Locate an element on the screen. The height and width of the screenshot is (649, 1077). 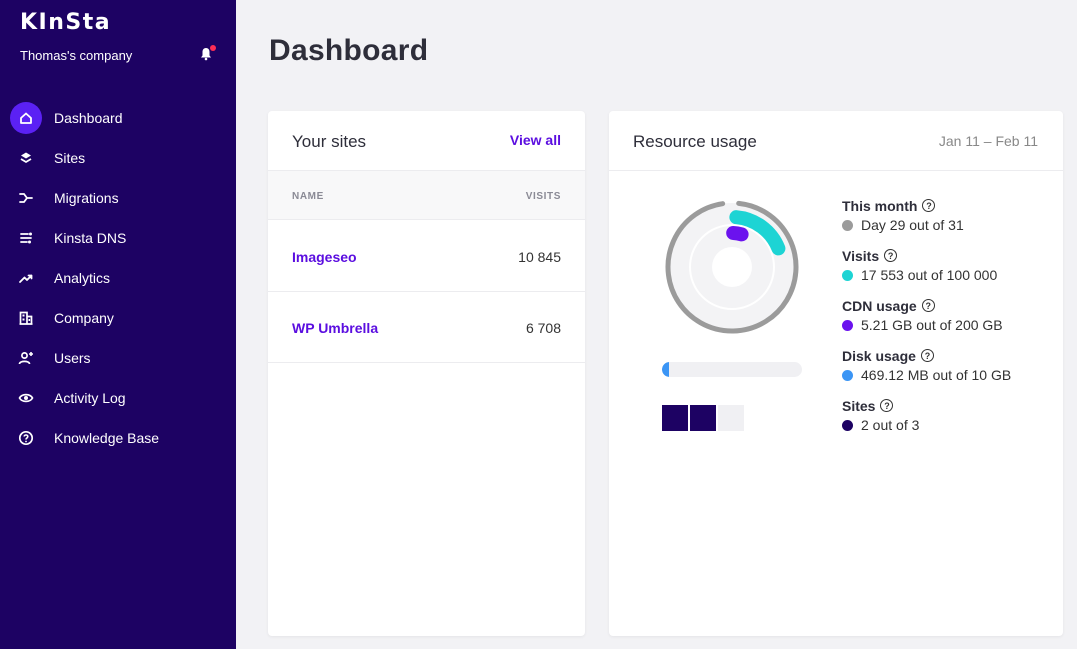
ring-center is located at coordinates (732, 267).